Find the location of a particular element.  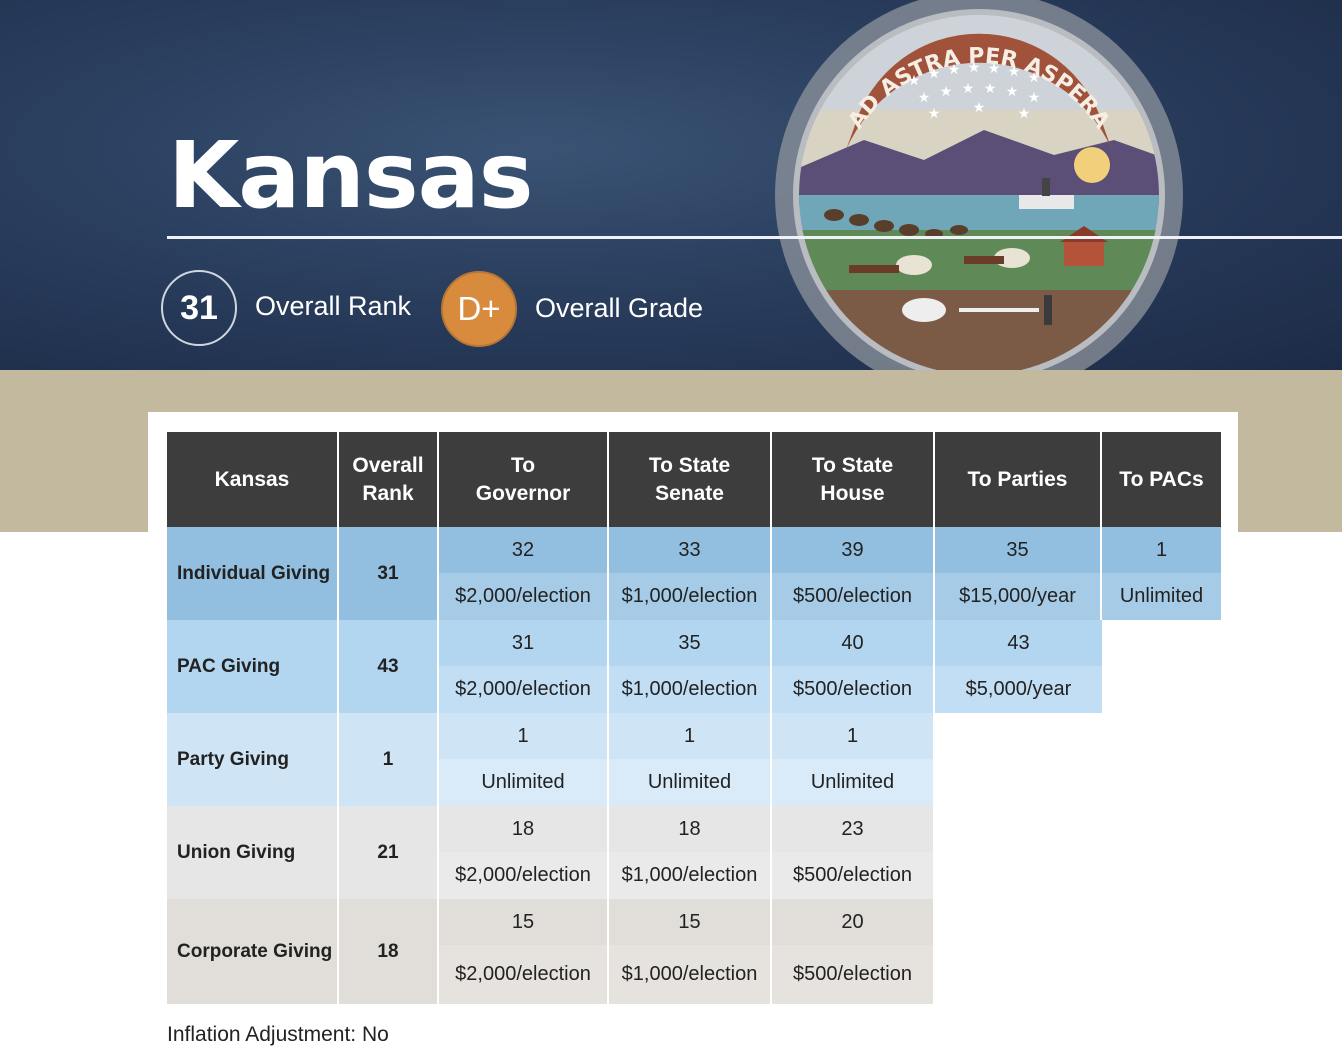

overall-grade-badge: D+ is located at coordinates (479, 309).